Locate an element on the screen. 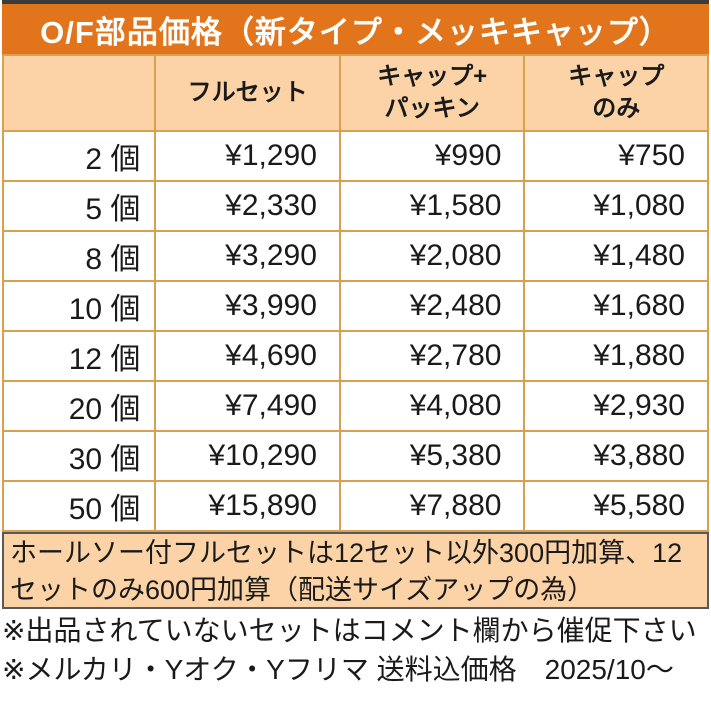 Image resolution: width=711 pixels, height=710 pixels. price-cell-cap-packing: ¥7,880 is located at coordinates (432, 506).